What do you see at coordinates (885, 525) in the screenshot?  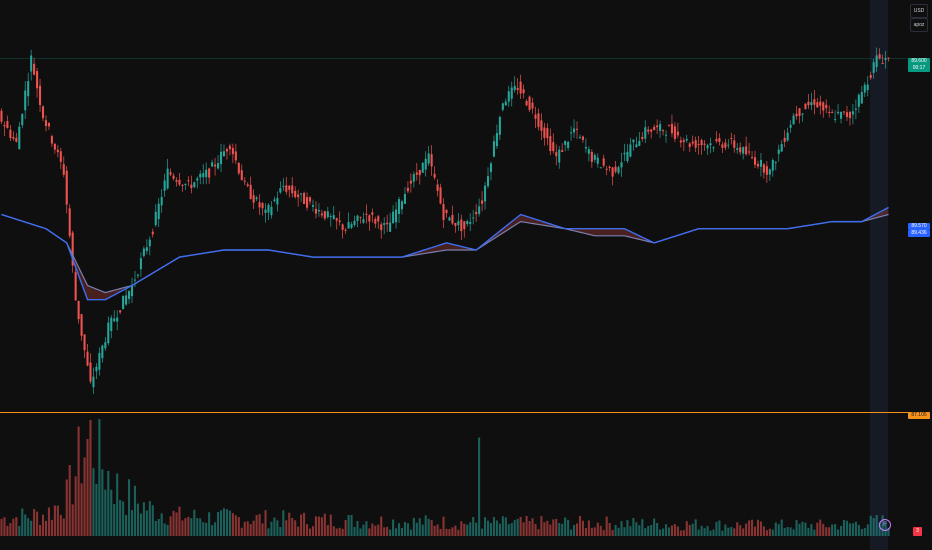 I see `flag-marker: F` at bounding box center [885, 525].